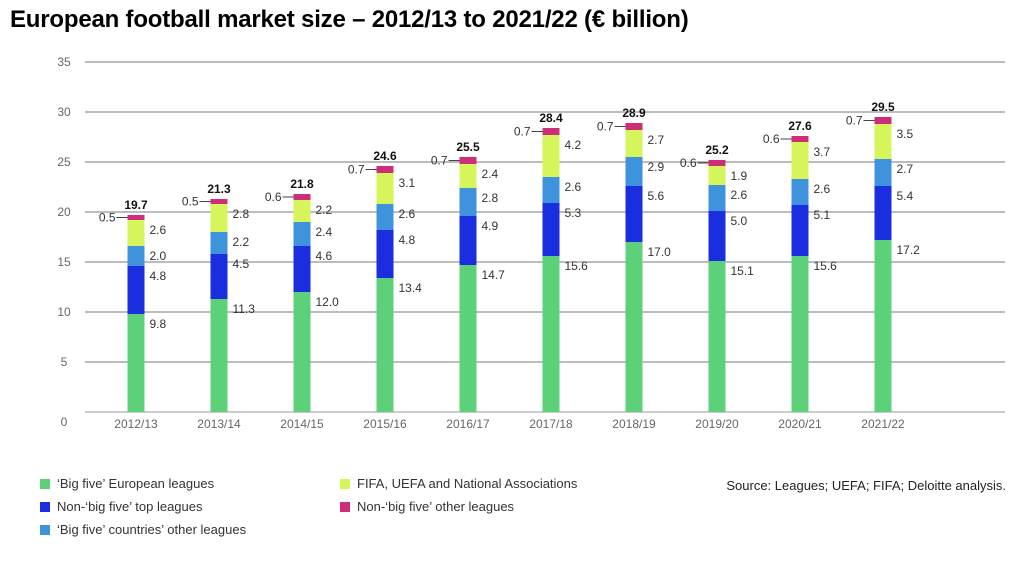 The width and height of the screenshot is (1024, 569). I want to click on legend-item-big-five-countries-other: ‘Big five’ countries’ other leagues, so click(143, 529).